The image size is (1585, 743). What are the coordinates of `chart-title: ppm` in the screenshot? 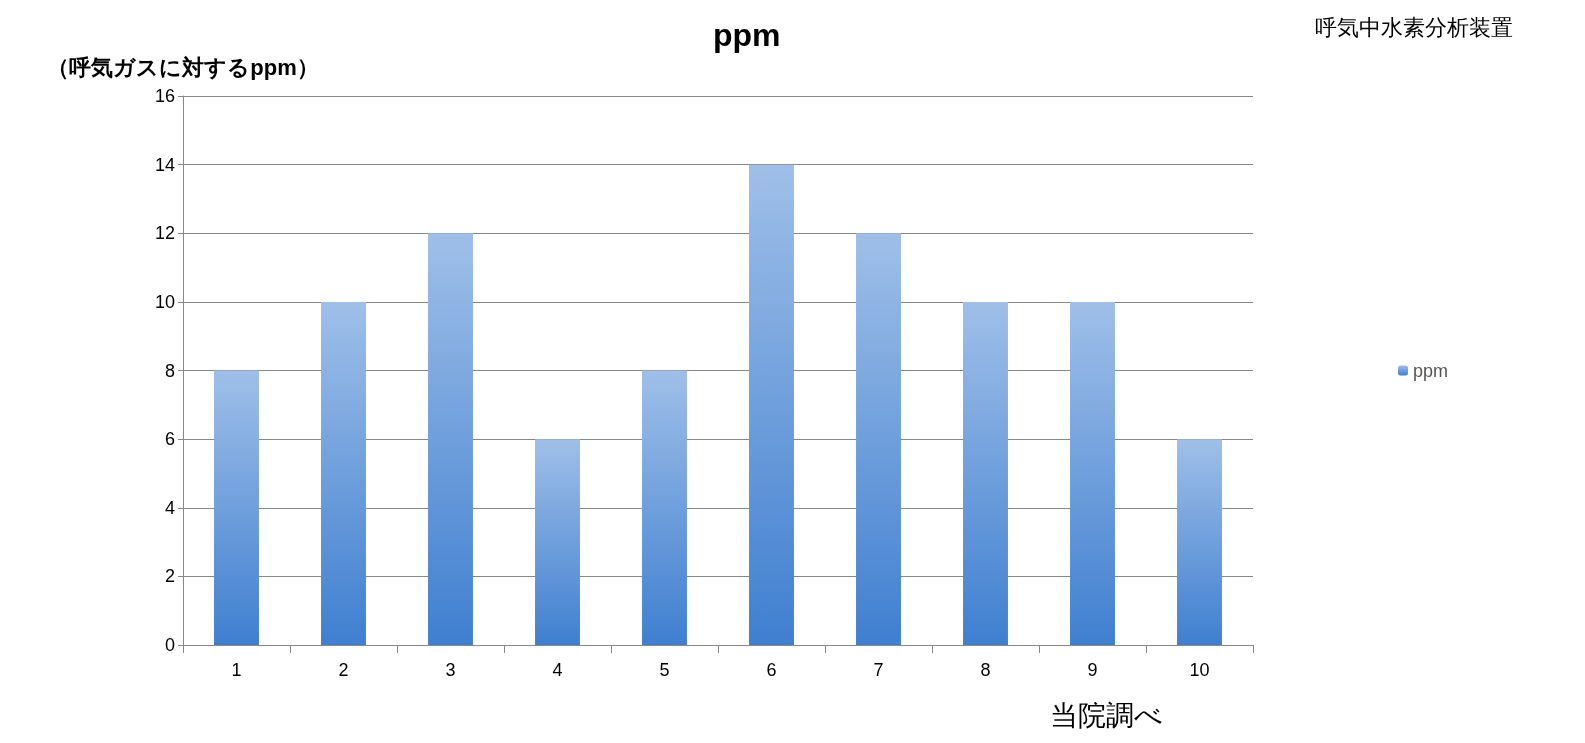 It's located at (747, 35).